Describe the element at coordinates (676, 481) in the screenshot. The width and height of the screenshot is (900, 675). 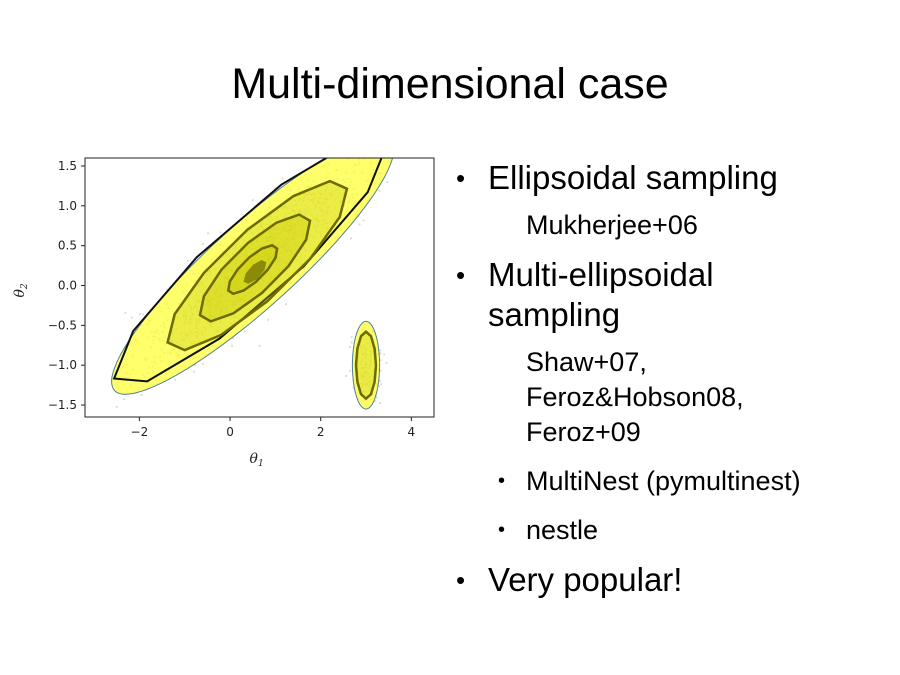
I see `bullet-item: • MultiNest (pymultinest)` at that location.